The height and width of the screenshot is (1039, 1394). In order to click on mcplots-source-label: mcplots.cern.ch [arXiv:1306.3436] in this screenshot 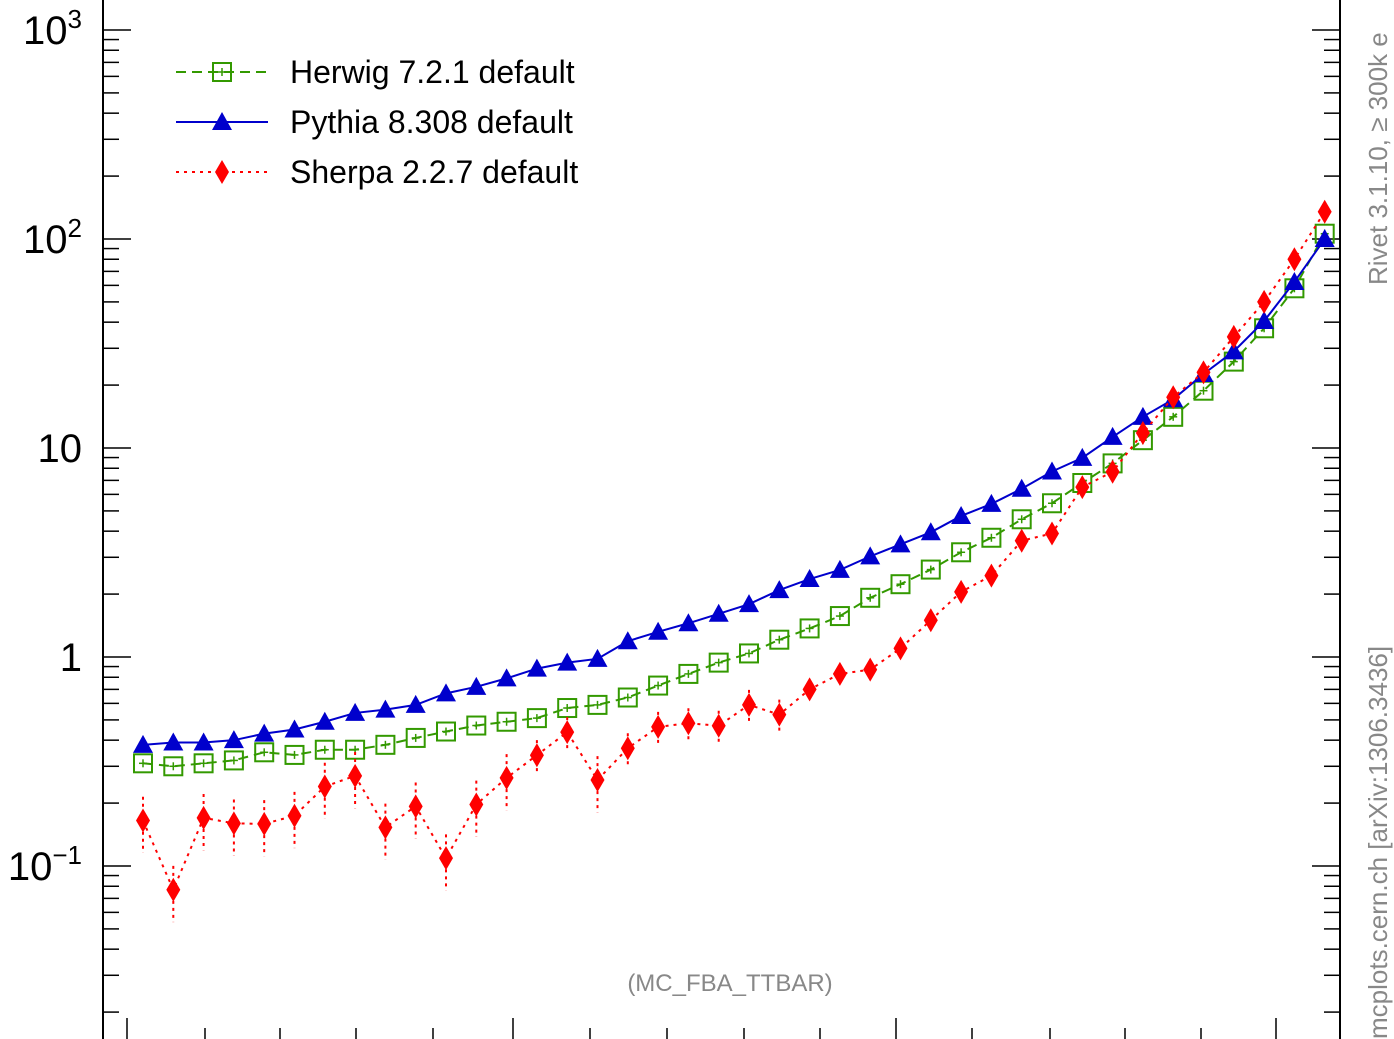, I will do `click(1378, 842)`.